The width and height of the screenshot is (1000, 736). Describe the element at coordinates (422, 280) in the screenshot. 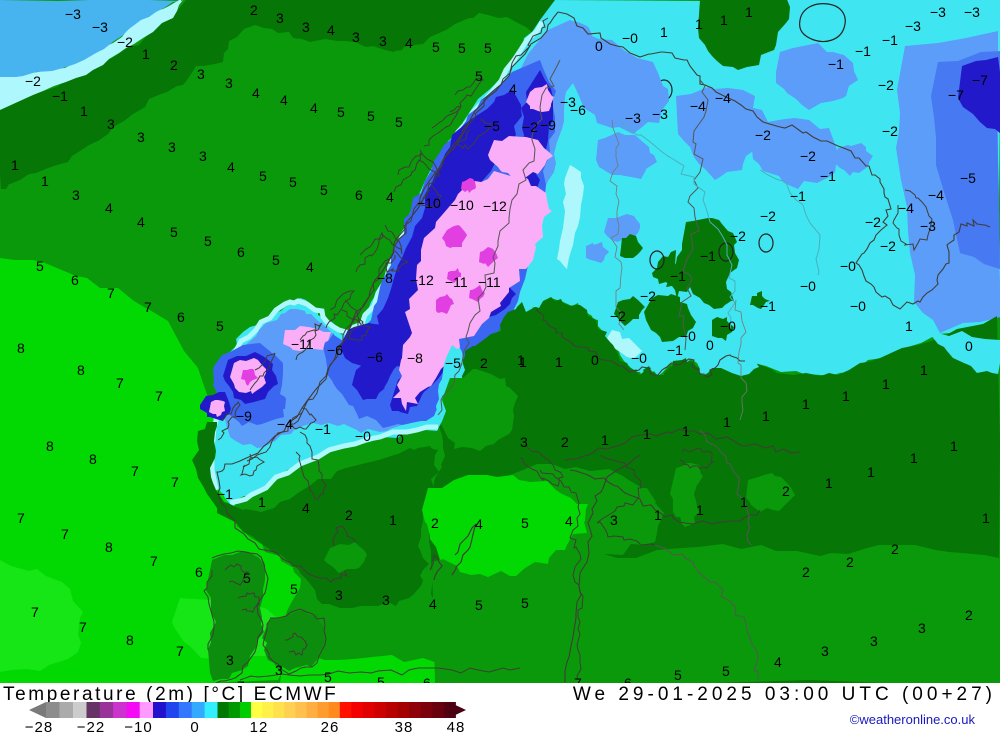

I see `svg-text: −12` at that location.